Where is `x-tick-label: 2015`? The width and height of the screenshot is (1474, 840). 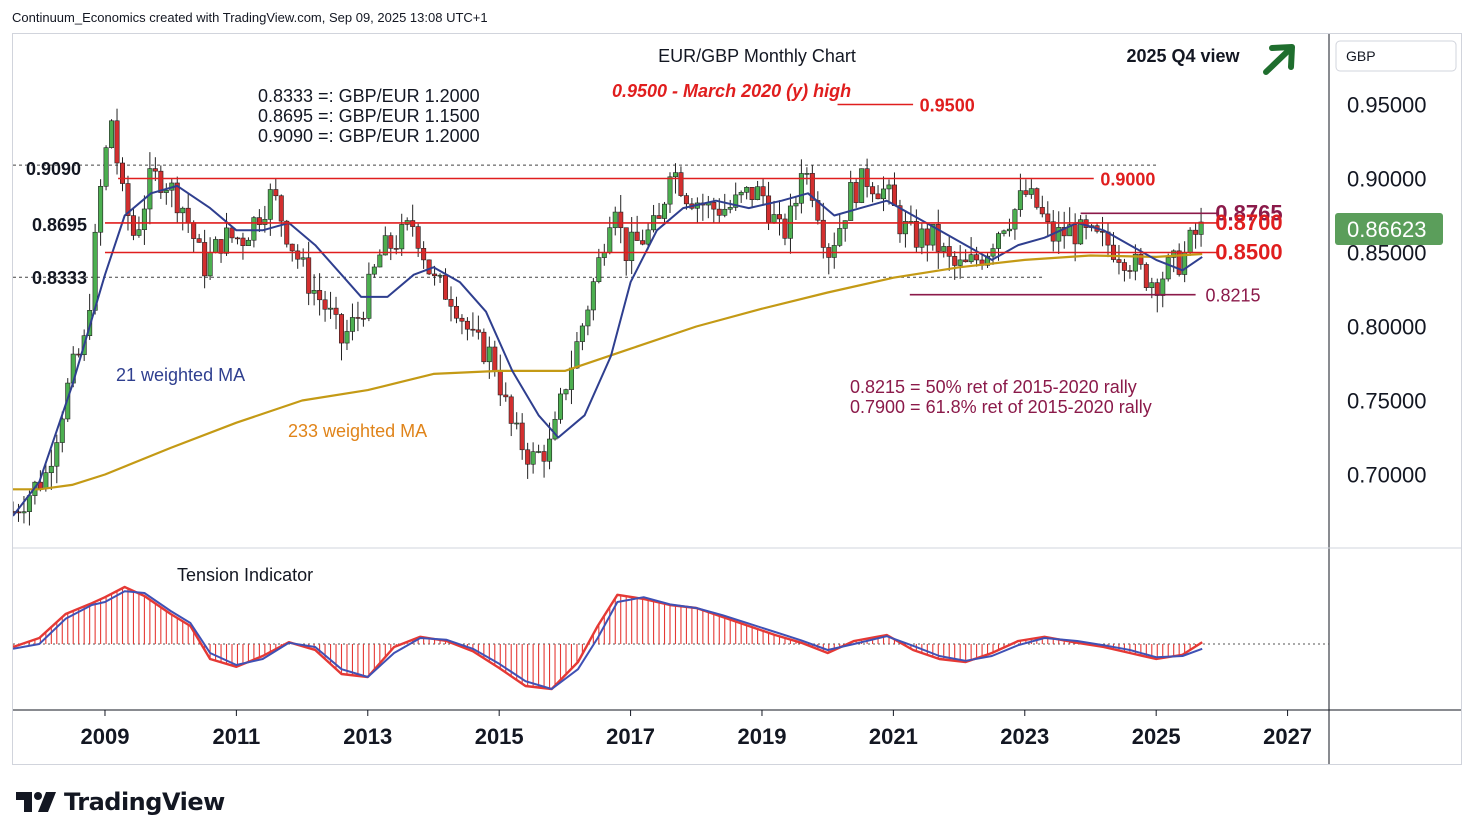 x-tick-label: 2015 is located at coordinates (499, 736).